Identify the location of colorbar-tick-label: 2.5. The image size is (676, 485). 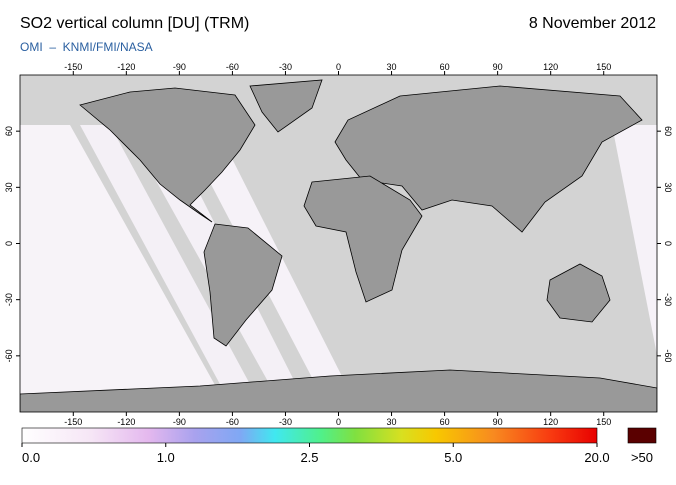
(309, 457).